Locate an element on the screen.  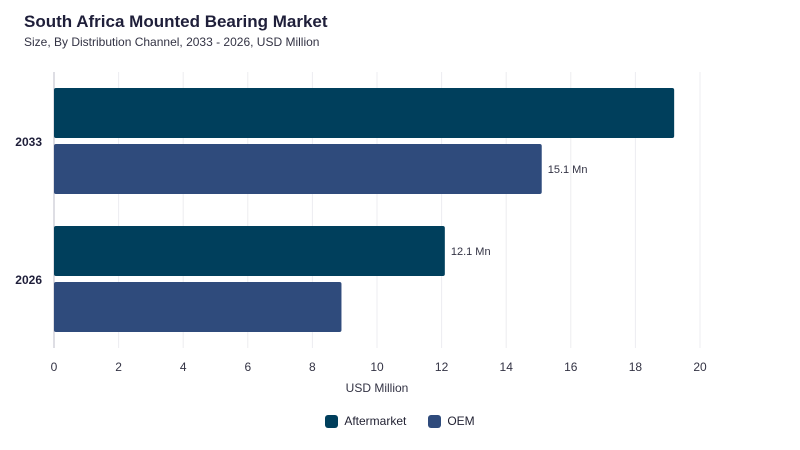
x-tick-label: 14 is located at coordinates (507, 367).